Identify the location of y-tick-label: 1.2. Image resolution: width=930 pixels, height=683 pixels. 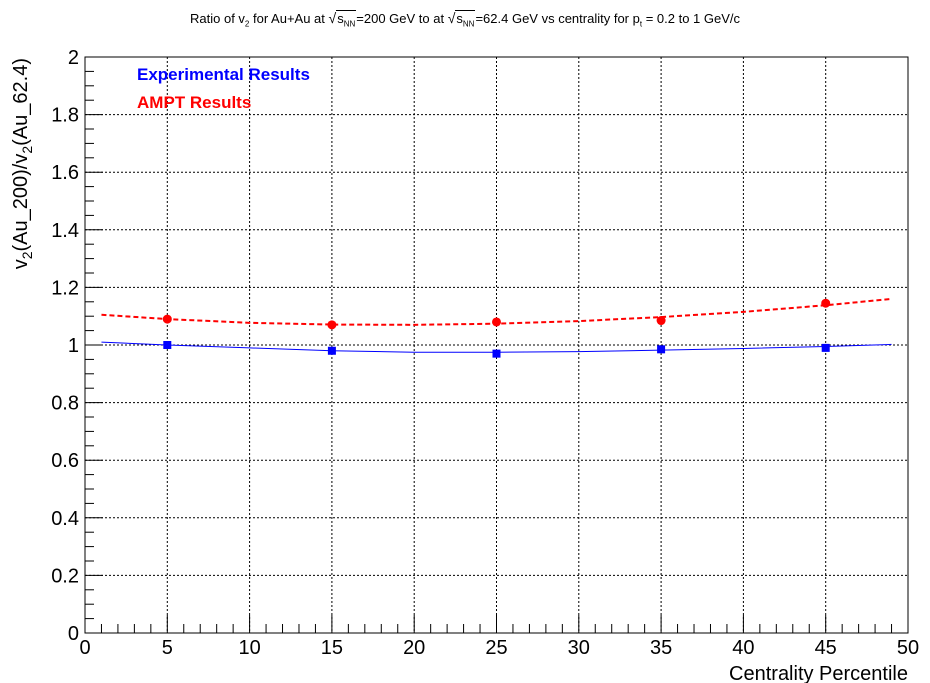
(65, 288).